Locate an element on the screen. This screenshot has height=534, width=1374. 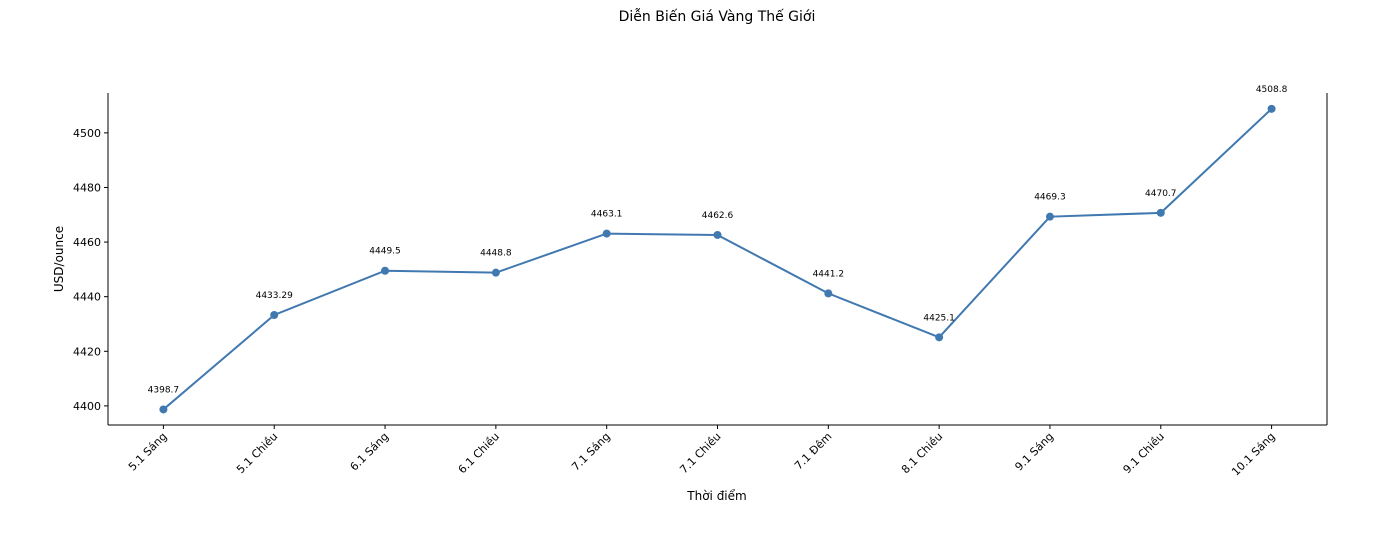
x-tick-label: 8.1 Chiều is located at coordinates (922, 453).